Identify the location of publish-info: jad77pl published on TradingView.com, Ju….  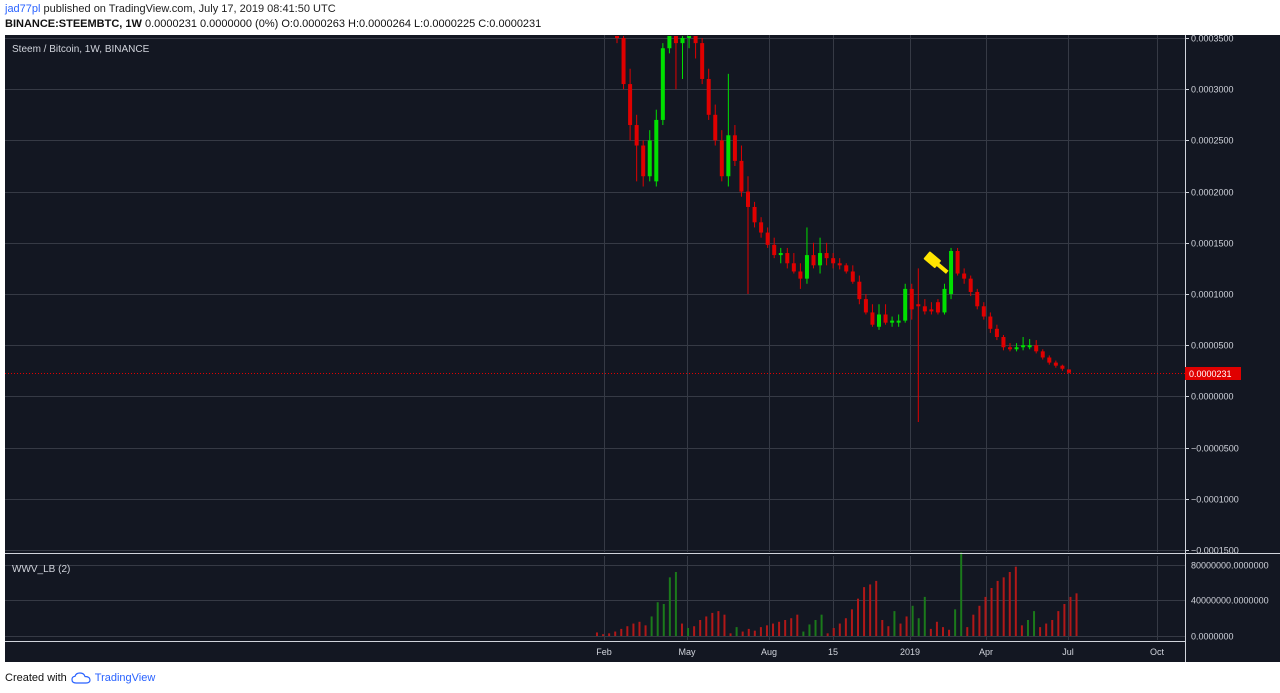
(170, 9).